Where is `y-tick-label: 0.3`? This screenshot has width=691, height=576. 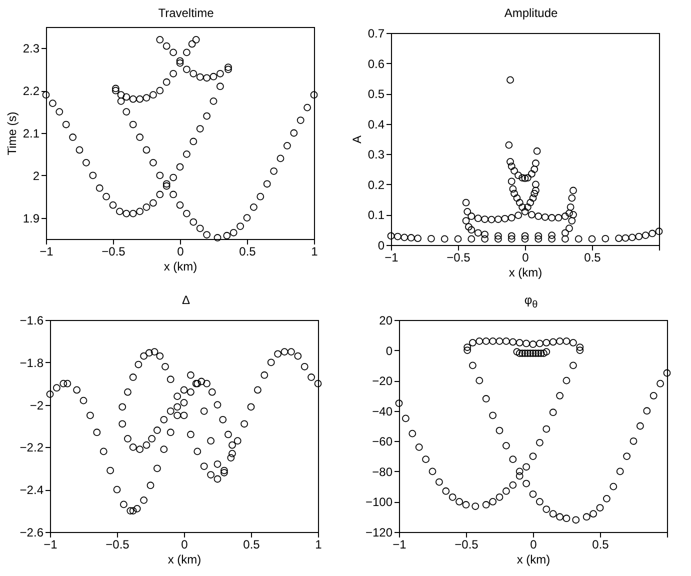 y-tick-label: 0.3 is located at coordinates (376, 155).